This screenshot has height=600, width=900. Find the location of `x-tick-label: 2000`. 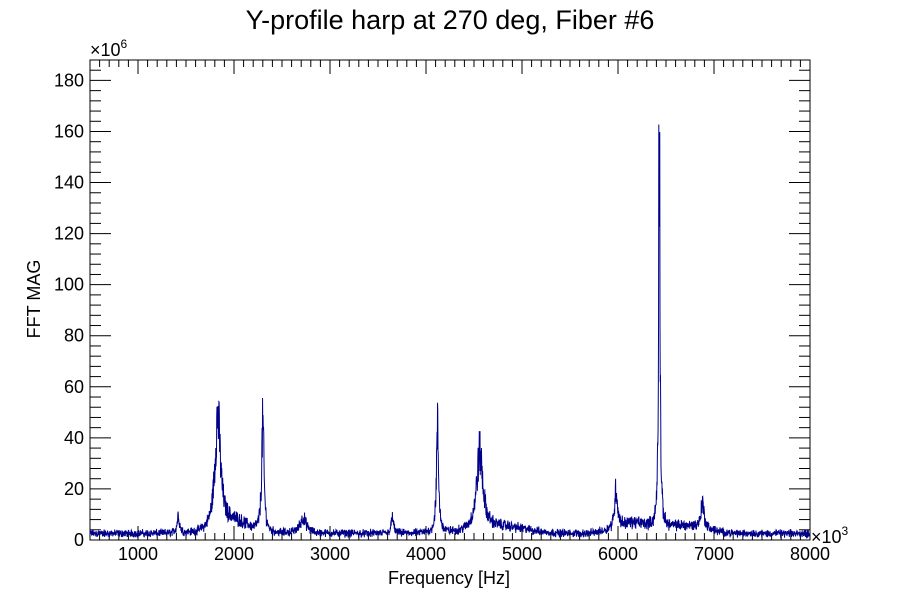

x-tick-label: 2000 is located at coordinates (234, 554).